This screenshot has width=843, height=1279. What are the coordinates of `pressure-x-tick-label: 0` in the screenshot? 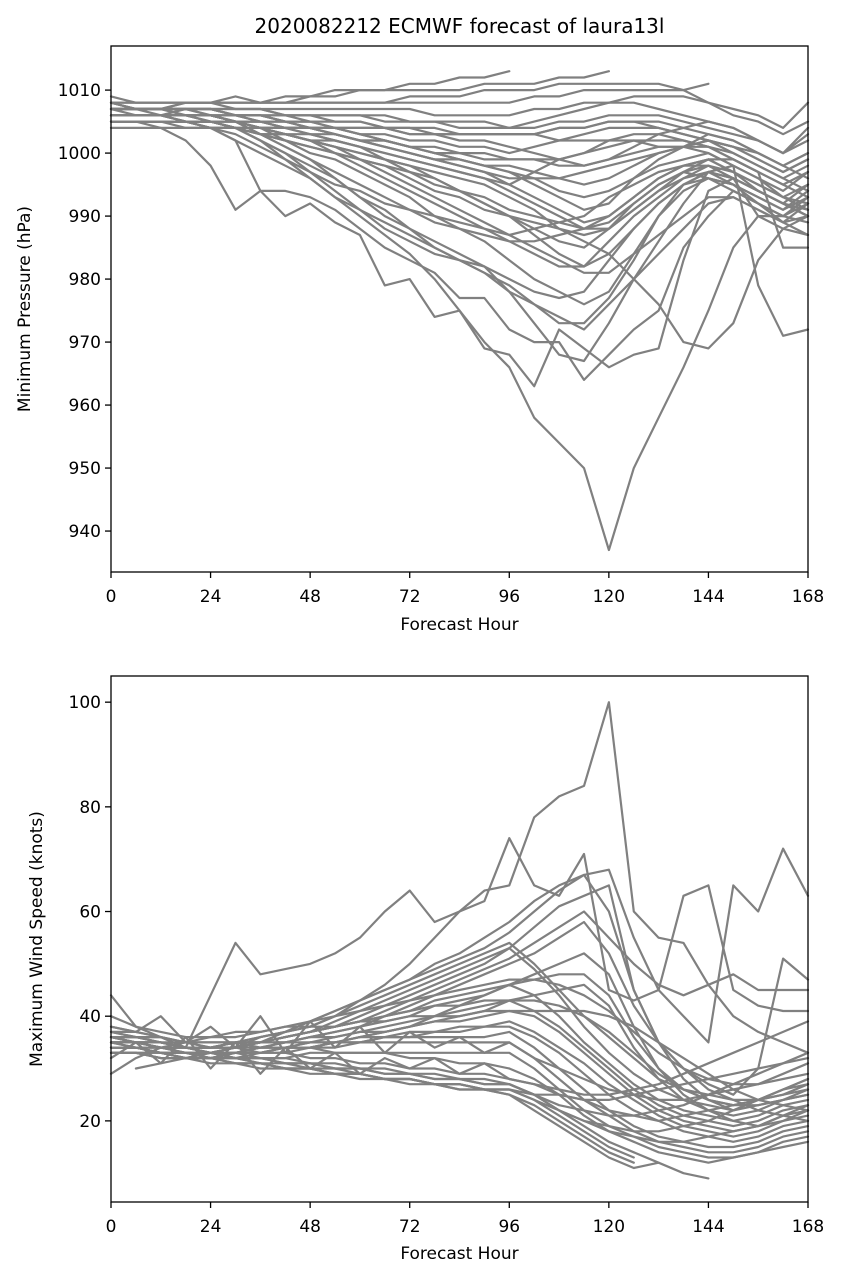 It's located at (111, 597).